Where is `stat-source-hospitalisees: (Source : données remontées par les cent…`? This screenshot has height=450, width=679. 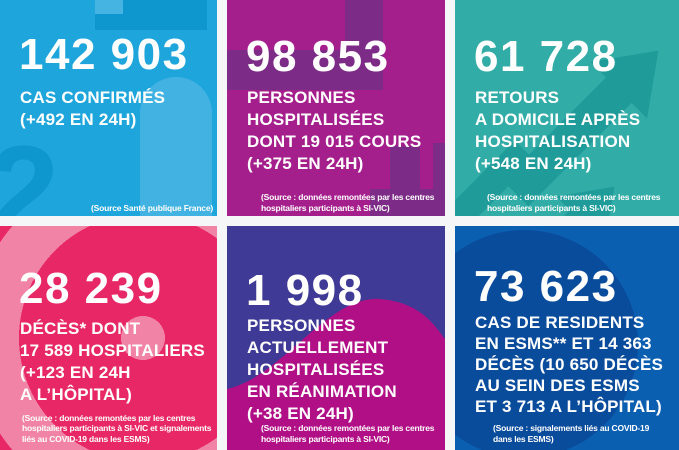
stat-source-hospitalisees: (Source : données remontées par les cent… is located at coordinates (348, 202).